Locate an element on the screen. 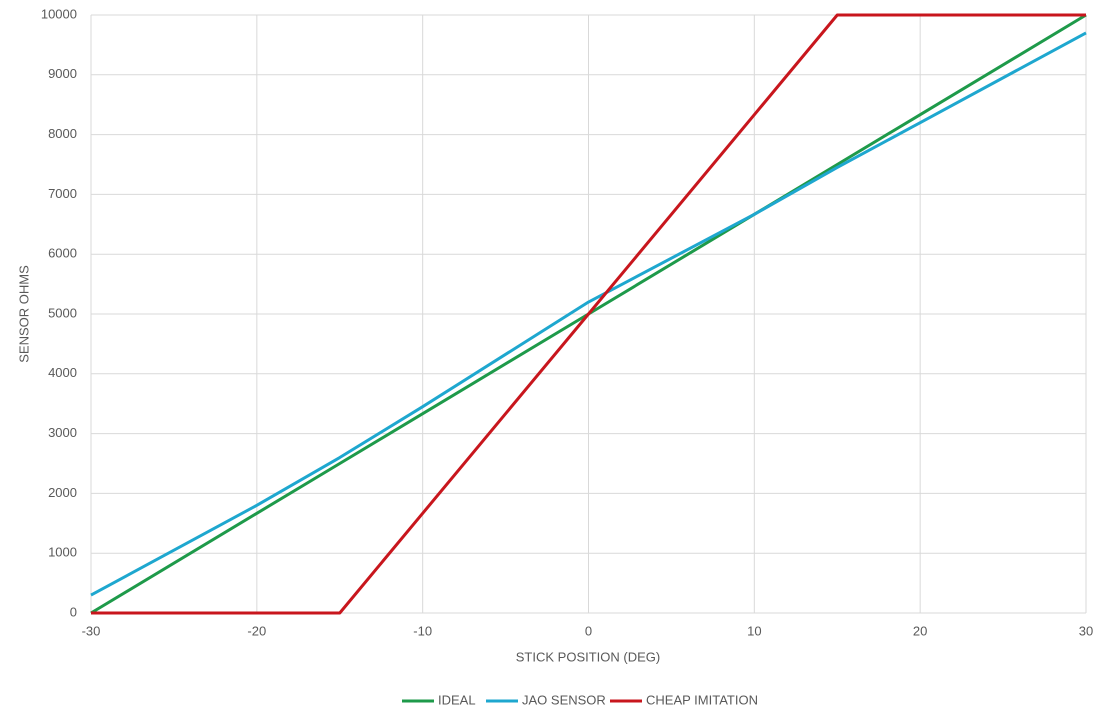 Image resolution: width=1096 pixels, height=708 pixels. x-tick-label: 0 is located at coordinates (588, 630).